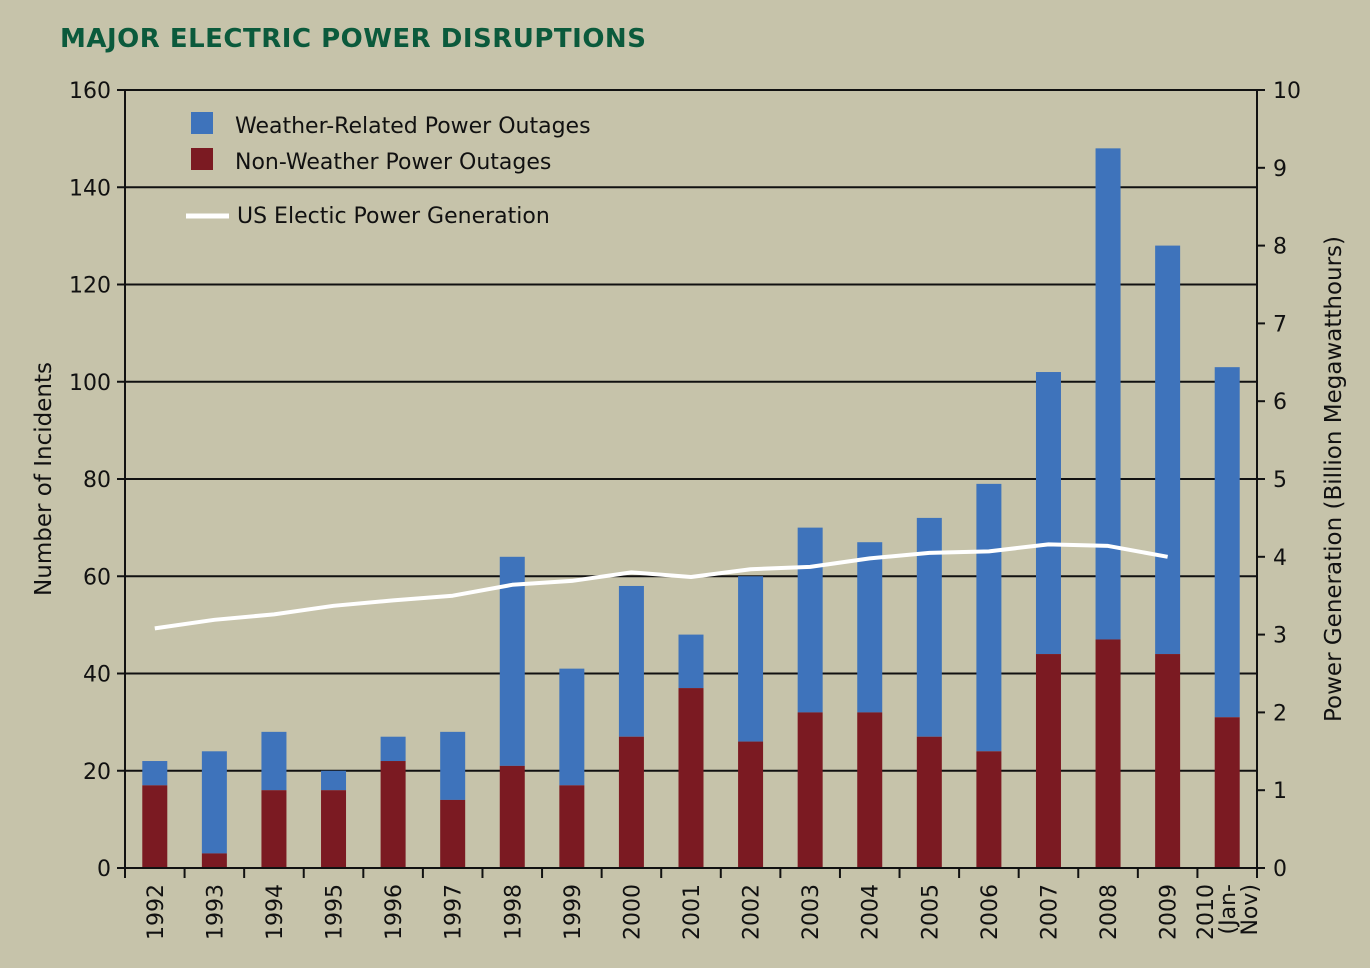 This screenshot has height=968, width=1370. What do you see at coordinates (90, 188) in the screenshot?
I see `y-tick-label: 140` at bounding box center [90, 188].